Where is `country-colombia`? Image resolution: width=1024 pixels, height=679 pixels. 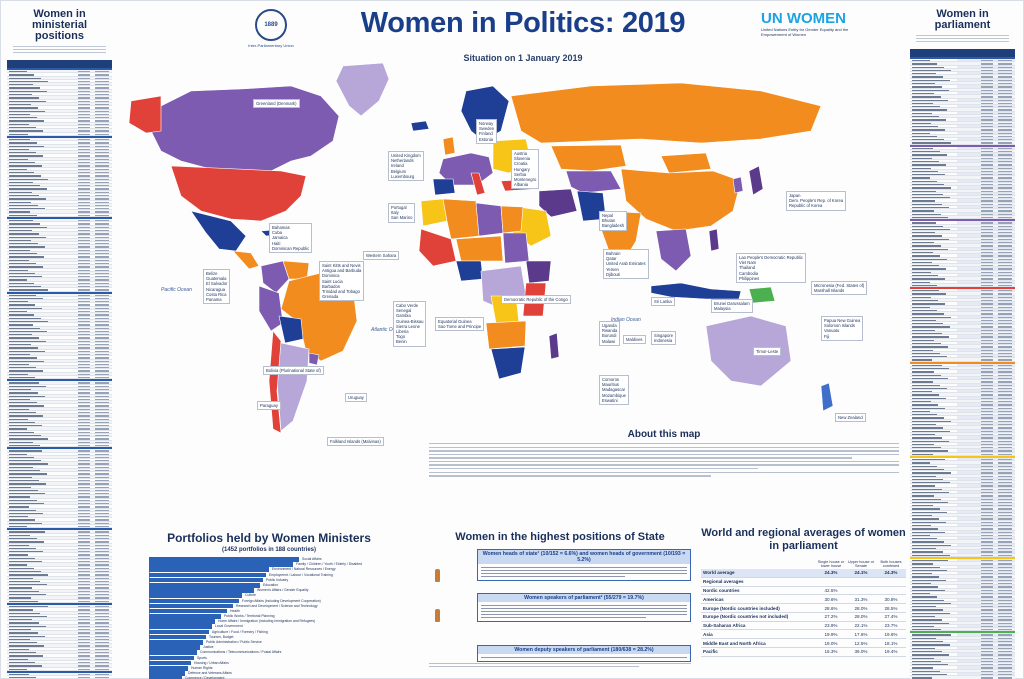
country-colombia is located at coordinates (275, 277).